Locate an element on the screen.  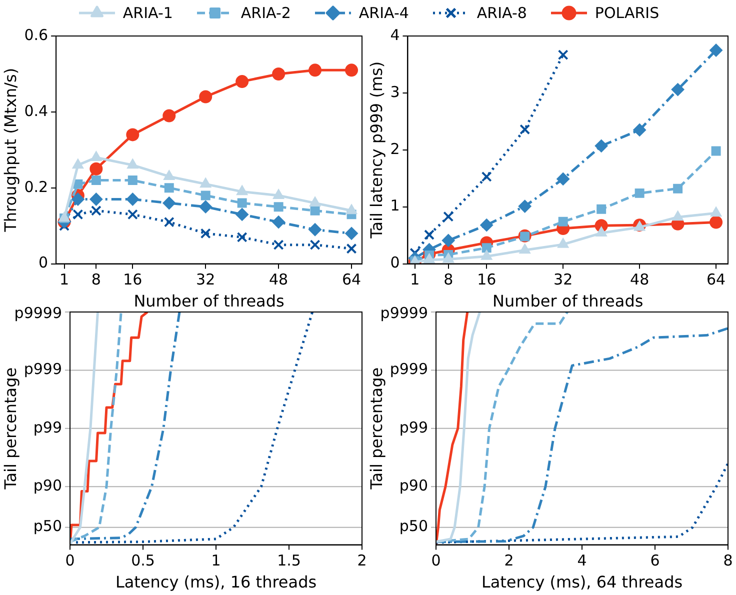
legend-label: ARIA-1 is located at coordinates (147, 13).